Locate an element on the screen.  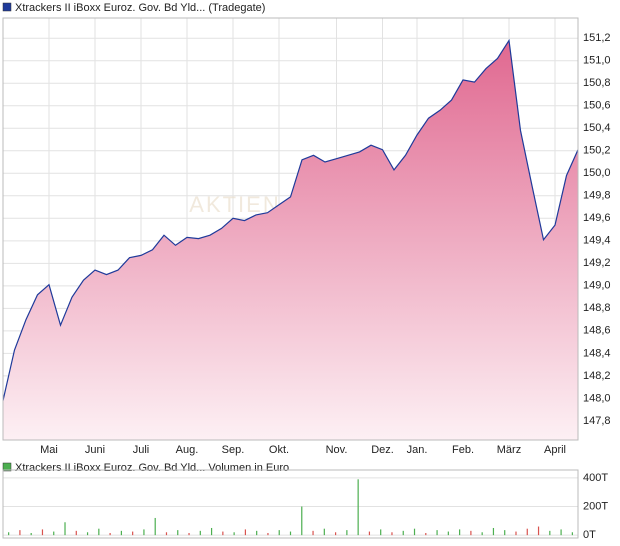
y-tick-label: 150,0 is located at coordinates (597, 173).